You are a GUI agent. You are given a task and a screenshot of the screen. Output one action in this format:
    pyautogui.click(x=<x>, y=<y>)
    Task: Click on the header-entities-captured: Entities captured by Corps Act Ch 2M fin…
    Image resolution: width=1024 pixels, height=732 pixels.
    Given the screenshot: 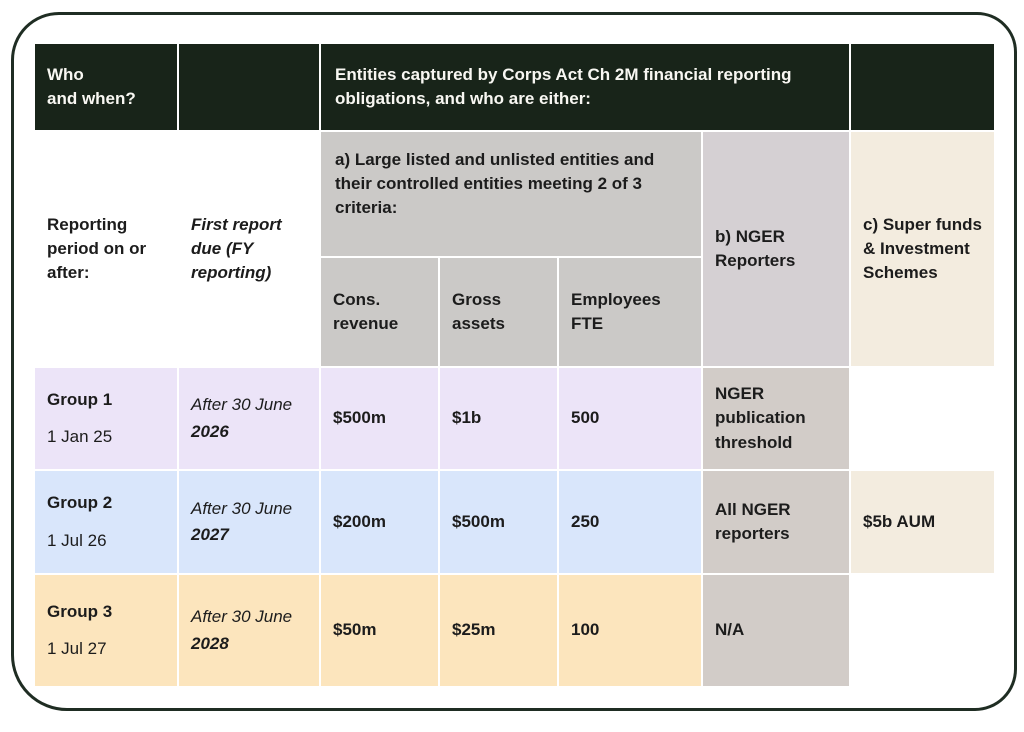 What is the action you would take?
    pyautogui.click(x=585, y=87)
    